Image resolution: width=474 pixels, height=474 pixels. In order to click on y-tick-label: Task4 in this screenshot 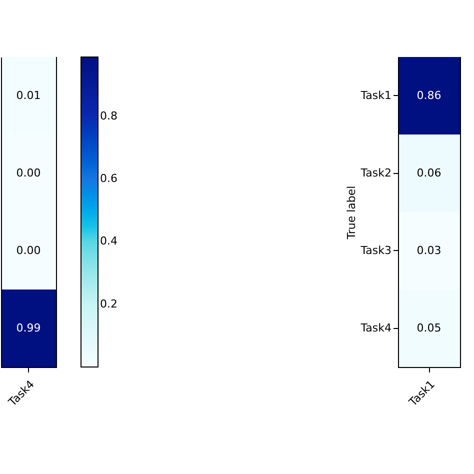, I will do `click(376, 327)`.